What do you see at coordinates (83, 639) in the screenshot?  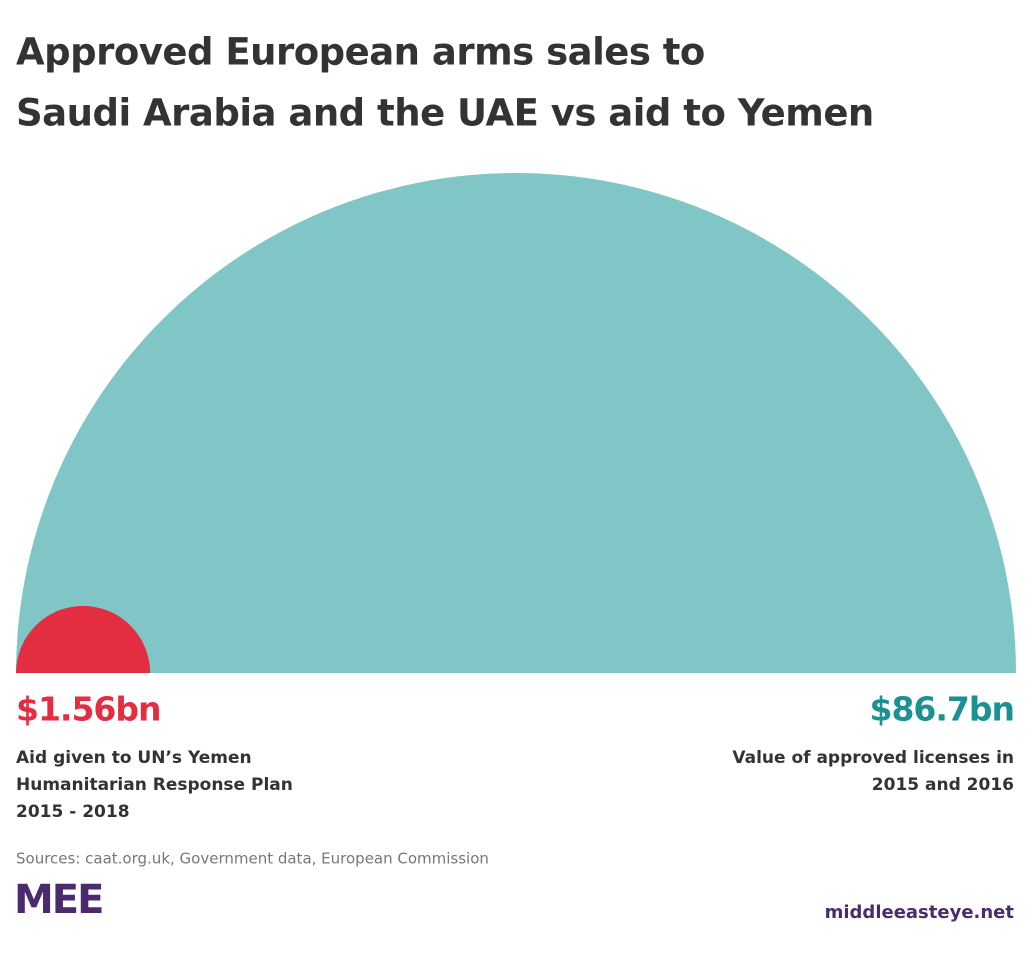 I see `semicircle` at bounding box center [83, 639].